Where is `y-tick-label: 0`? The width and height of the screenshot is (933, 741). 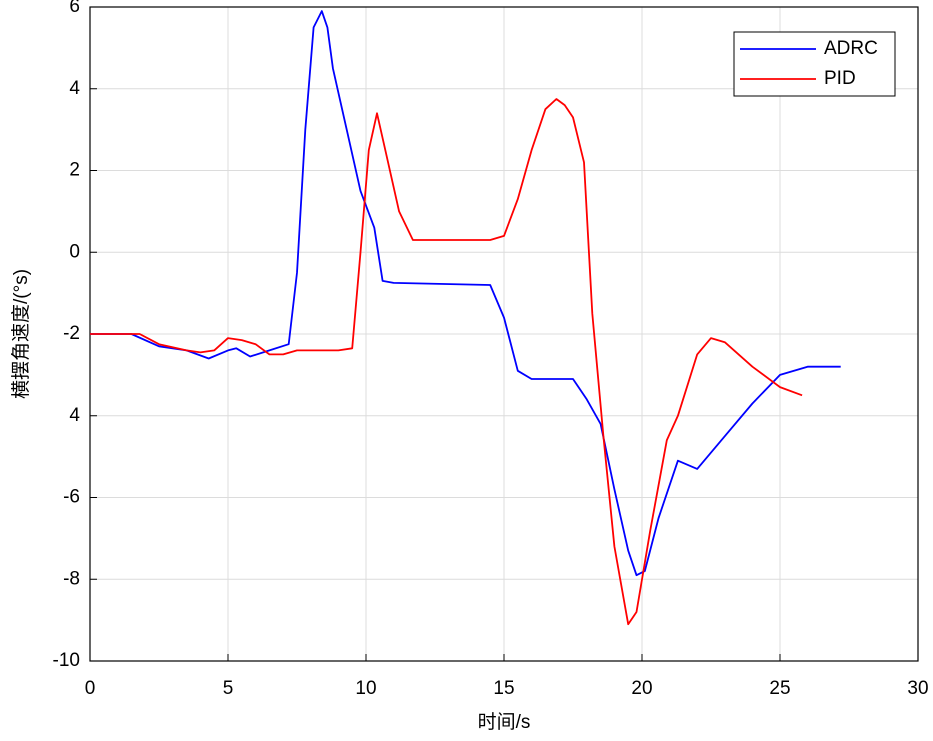 y-tick-label: 0 is located at coordinates (74, 251).